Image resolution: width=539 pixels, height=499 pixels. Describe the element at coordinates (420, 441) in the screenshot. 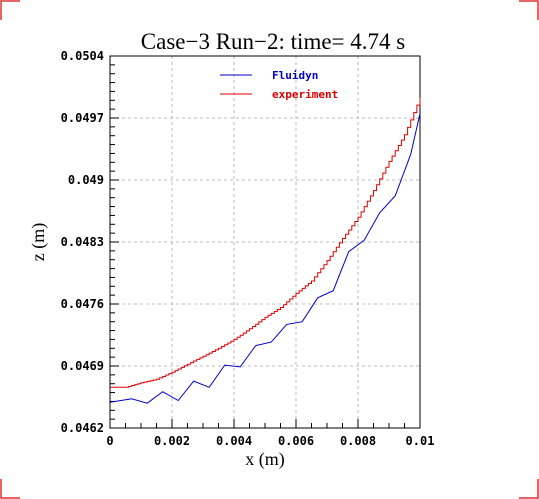

I see `x-tick-label: 0.01` at that location.